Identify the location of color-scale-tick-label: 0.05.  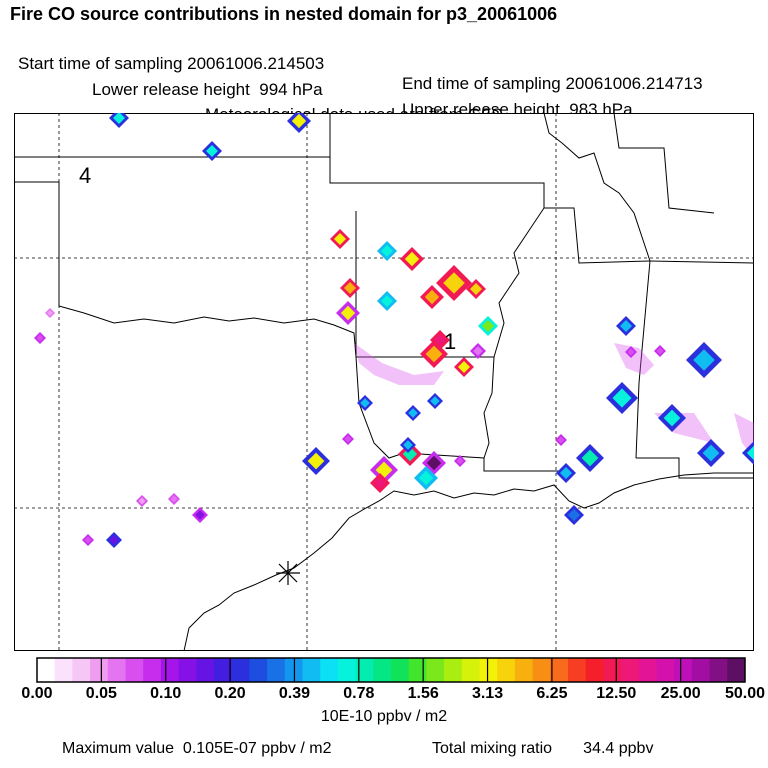
(101, 693).